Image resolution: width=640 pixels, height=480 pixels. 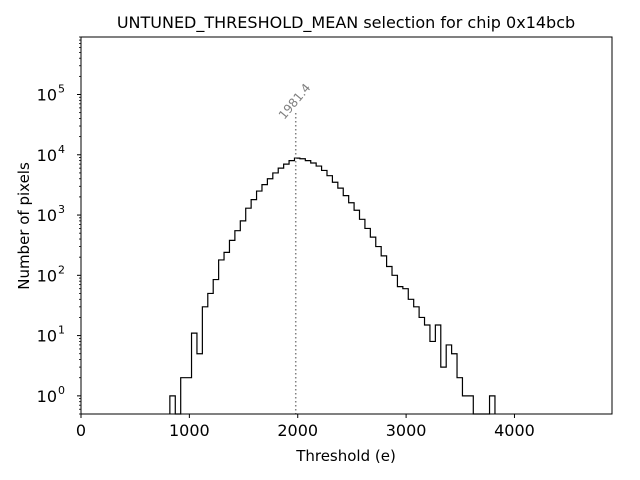 What do you see at coordinates (61, 269) in the screenshot?
I see `y-tick-exponent: 2` at bounding box center [61, 269].